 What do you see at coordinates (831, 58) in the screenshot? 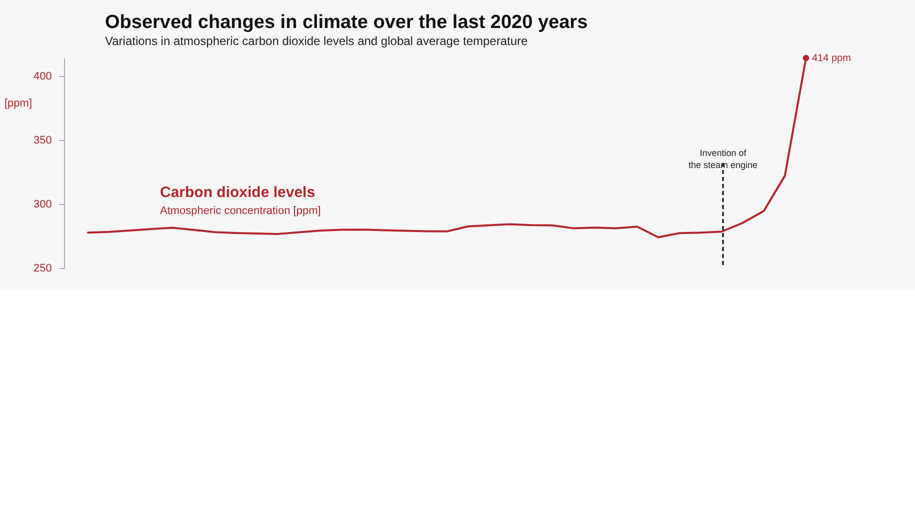
I see `data-label: 414 ppm` at bounding box center [831, 58].